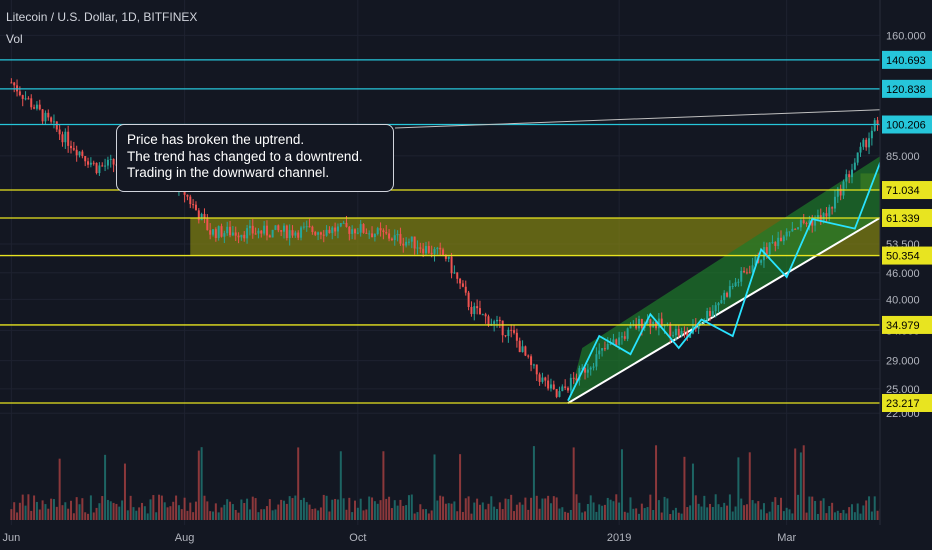 The height and width of the screenshot is (550, 932). Describe the element at coordinates (216, 139) in the screenshot. I see `annotation-line-1: Price has broken the uptrend.` at that location.